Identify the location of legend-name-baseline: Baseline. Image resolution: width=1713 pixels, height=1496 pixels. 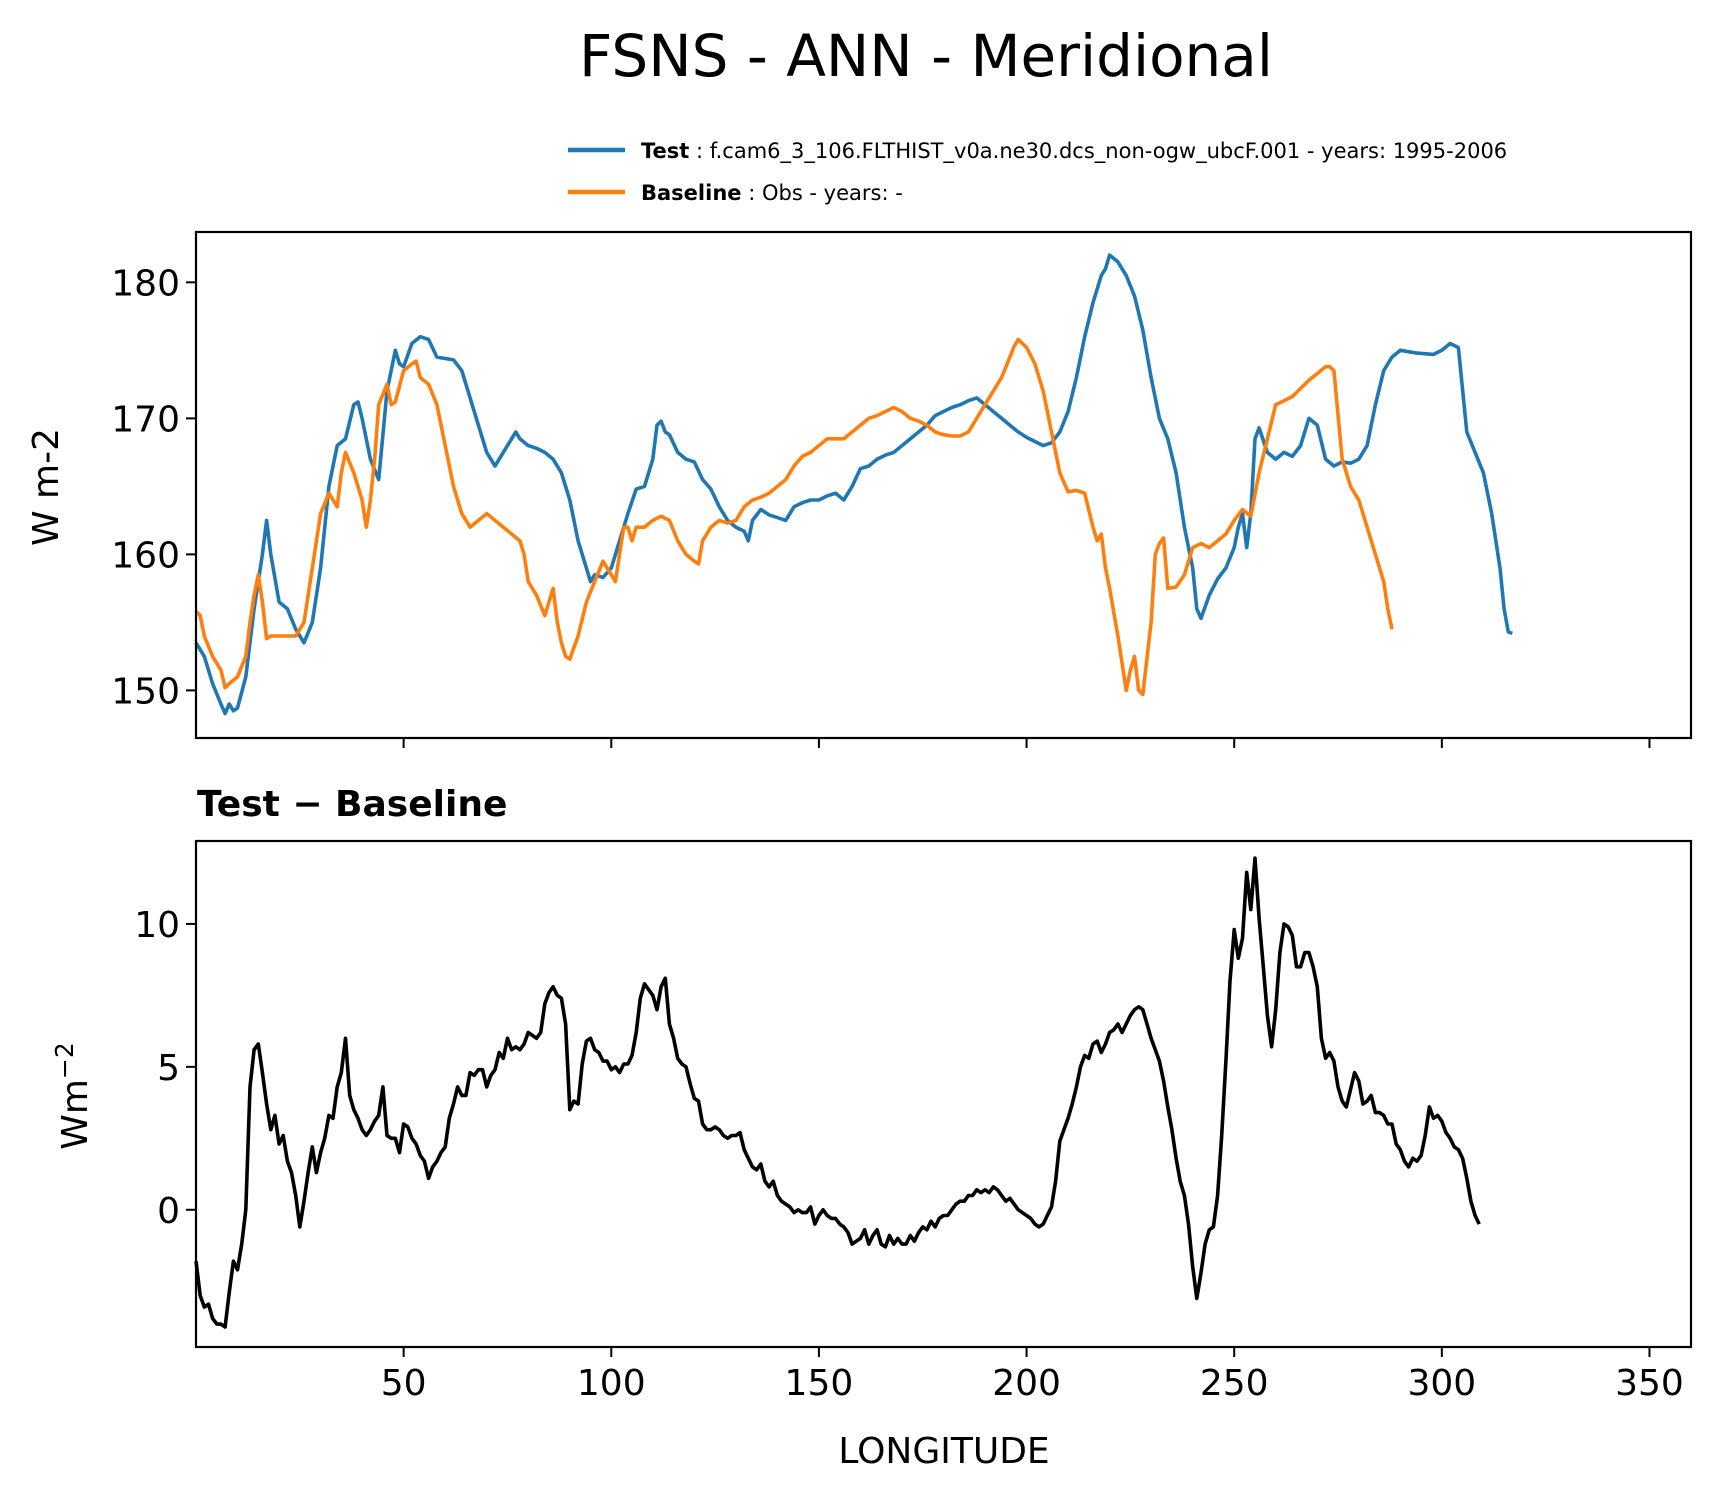
(691, 193).